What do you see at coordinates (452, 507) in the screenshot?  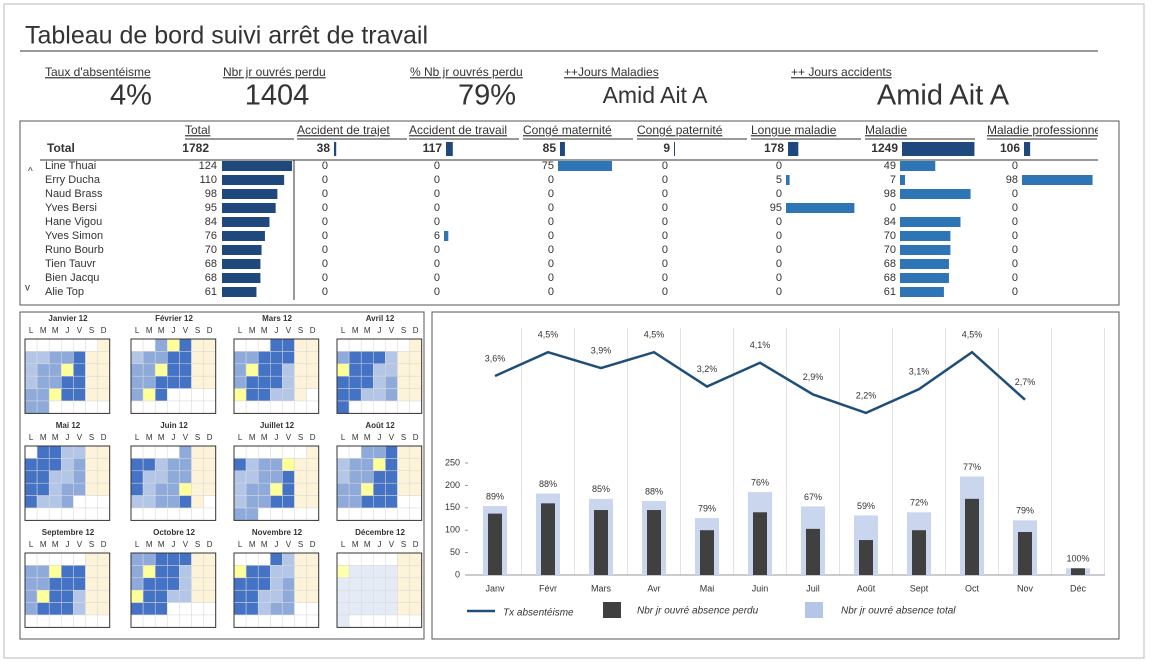 I see `y-tick-label: 150` at bounding box center [452, 507].